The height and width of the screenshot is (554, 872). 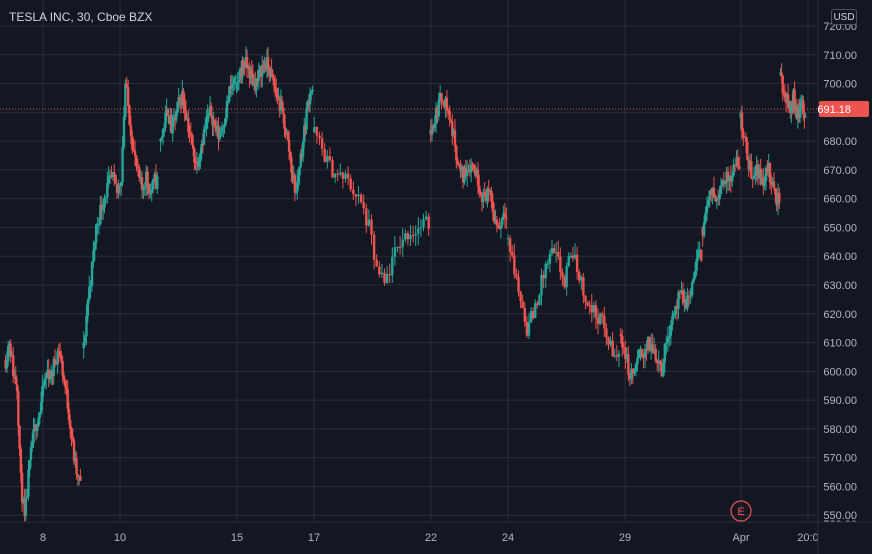 I want to click on currency-badge: USD, so click(x=844, y=17).